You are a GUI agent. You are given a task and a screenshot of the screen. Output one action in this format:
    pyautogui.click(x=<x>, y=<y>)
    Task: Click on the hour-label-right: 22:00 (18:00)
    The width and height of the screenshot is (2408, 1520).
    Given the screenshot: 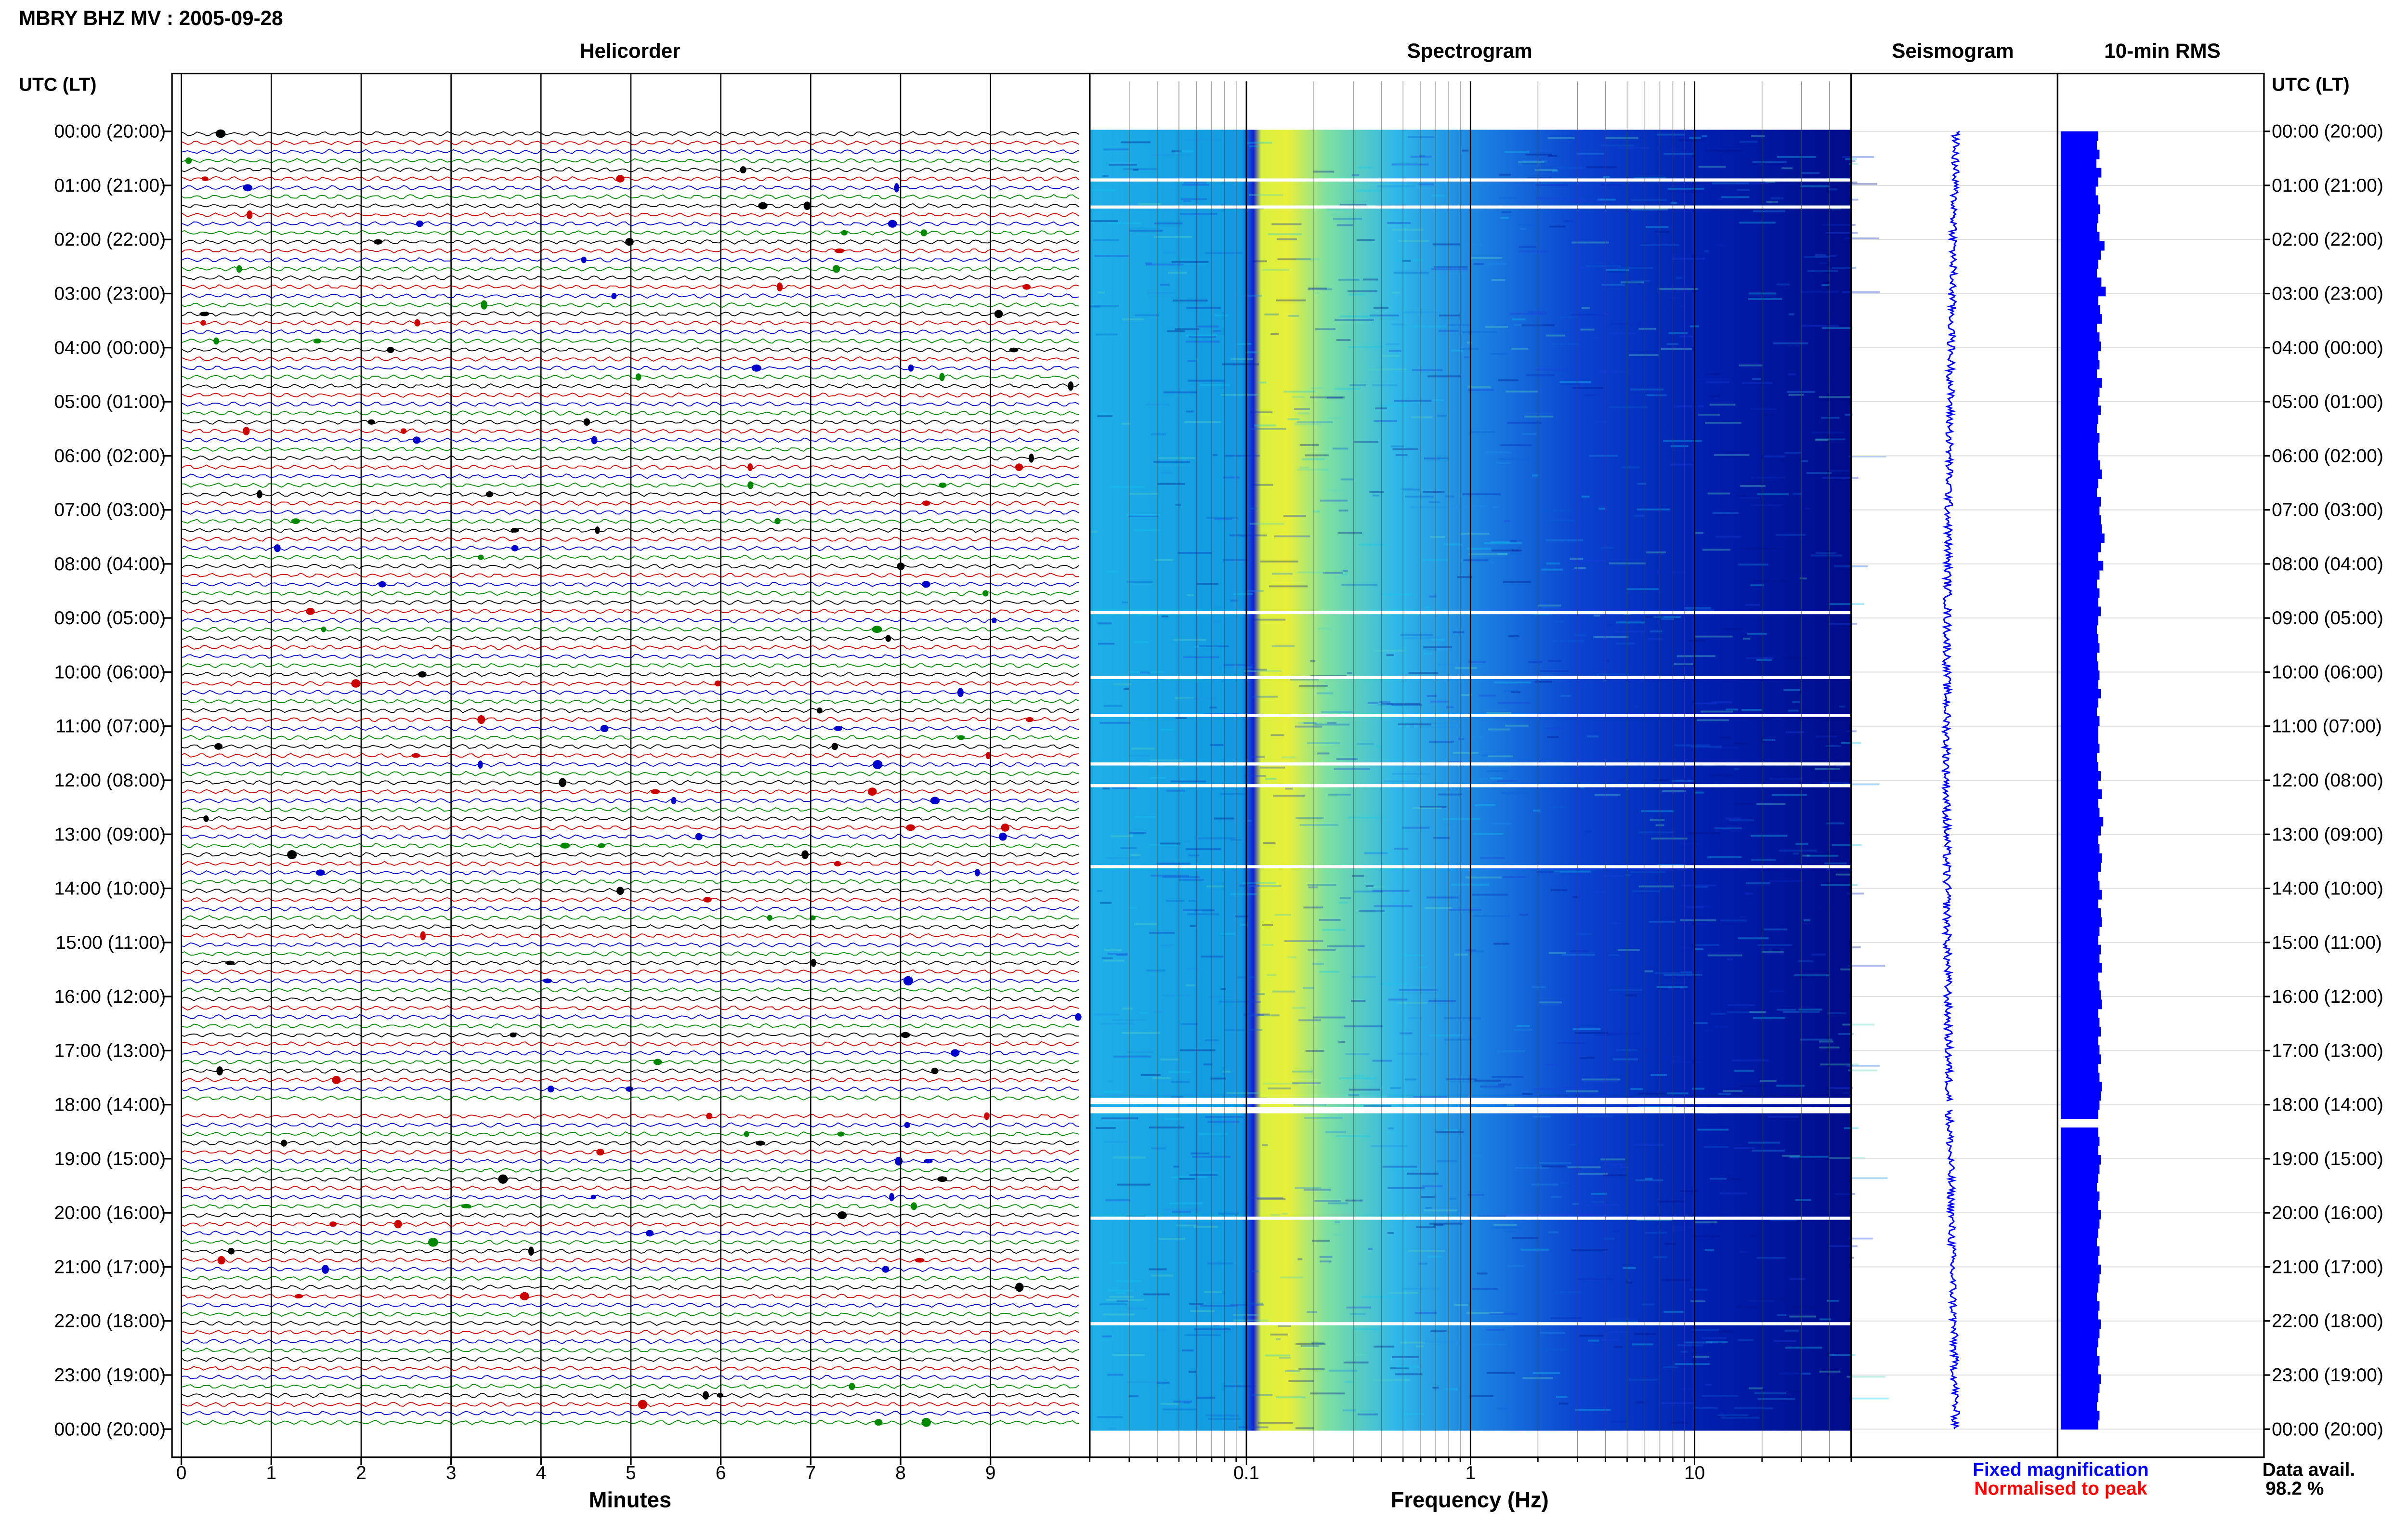 What is the action you would take?
    pyautogui.click(x=2327, y=1321)
    